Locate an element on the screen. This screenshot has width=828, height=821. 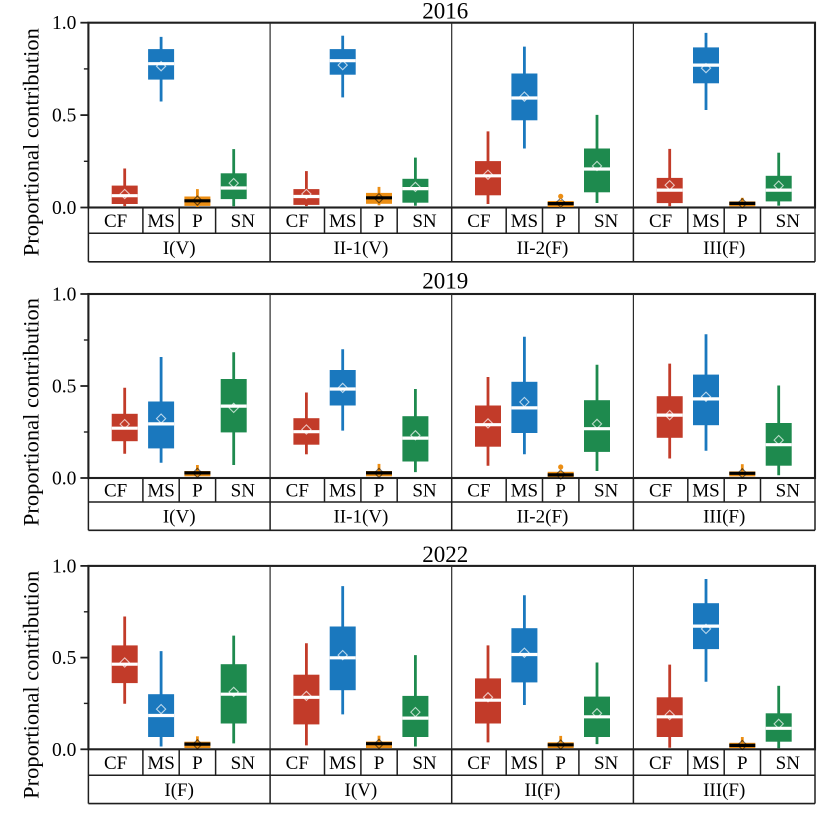
svg-text: I(F) is located at coordinates (179, 790).